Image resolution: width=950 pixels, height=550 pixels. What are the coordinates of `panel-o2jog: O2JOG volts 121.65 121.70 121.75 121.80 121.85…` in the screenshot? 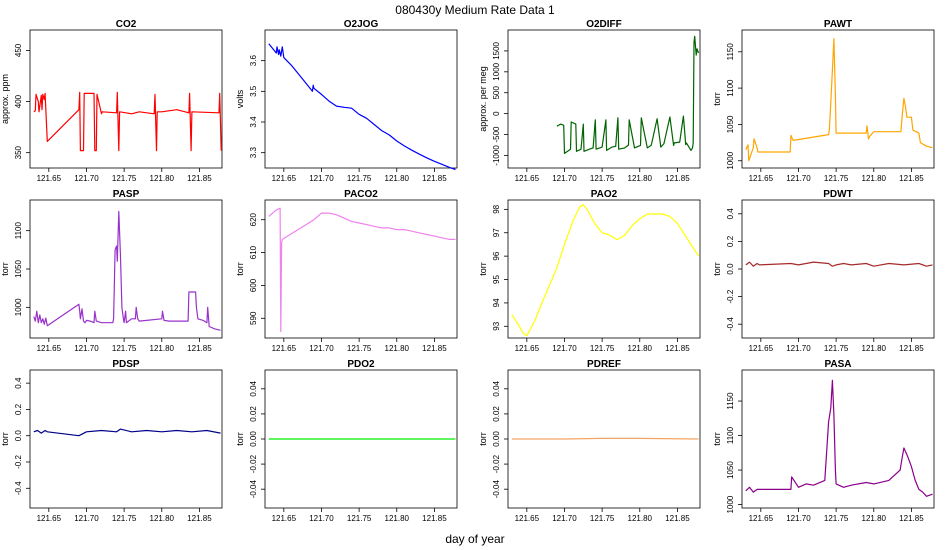 It's located at (346, 101).